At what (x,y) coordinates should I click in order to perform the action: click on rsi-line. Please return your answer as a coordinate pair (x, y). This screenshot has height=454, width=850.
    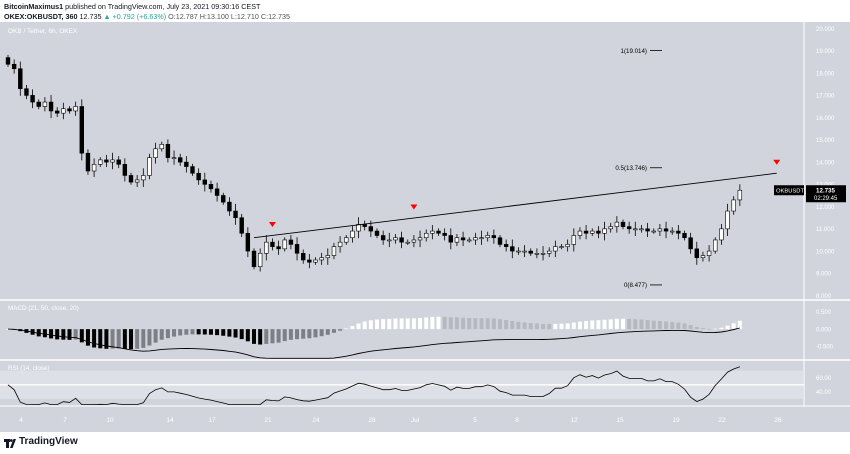
    Looking at the image, I should click on (374, 386).